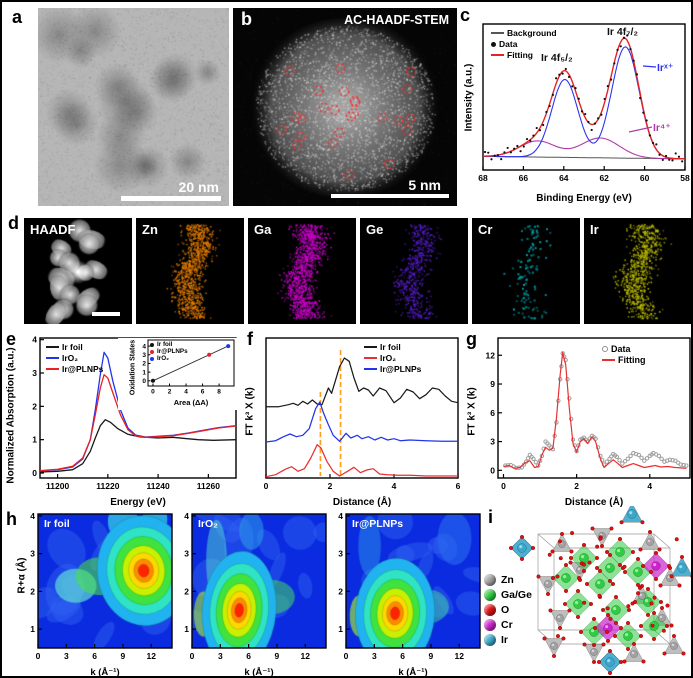 Image resolution: width=693 pixels, height=678 pixels. I want to click on map-canvas-zn, so click(190, 271).